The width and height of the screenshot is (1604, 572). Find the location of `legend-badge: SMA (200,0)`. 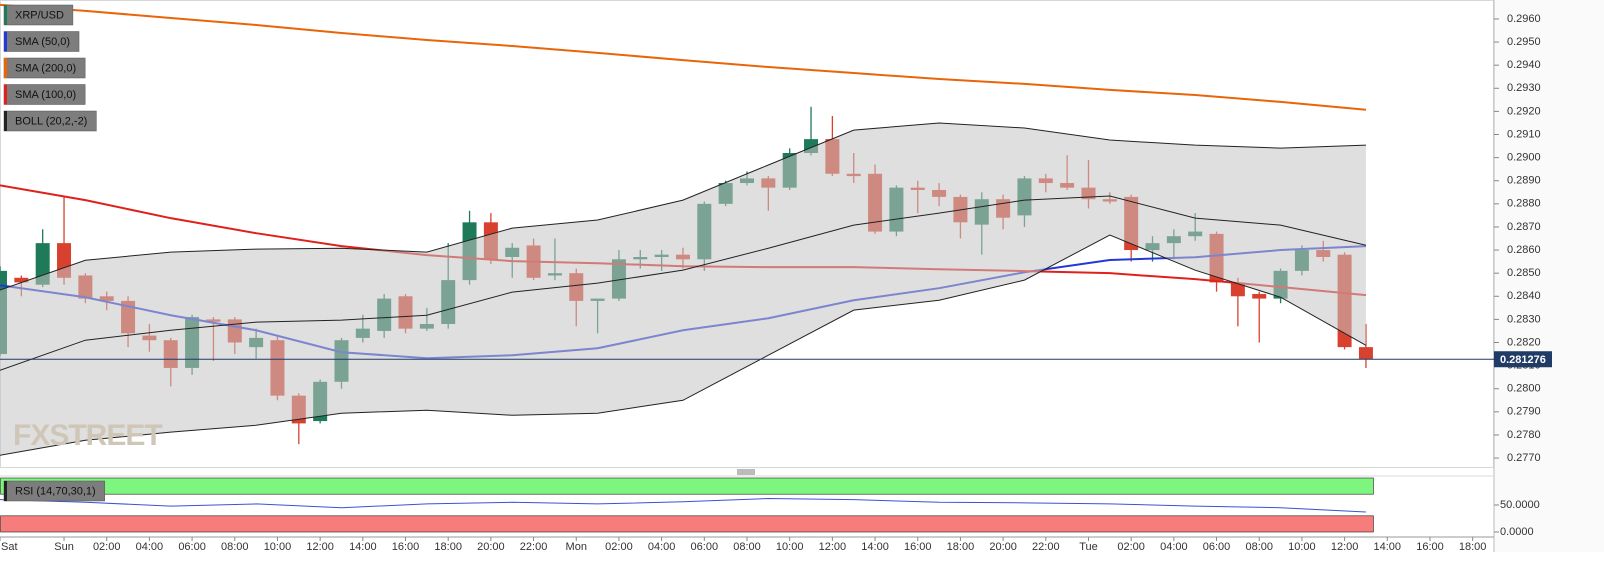

legend-badge: SMA (200,0) is located at coordinates (44, 68).